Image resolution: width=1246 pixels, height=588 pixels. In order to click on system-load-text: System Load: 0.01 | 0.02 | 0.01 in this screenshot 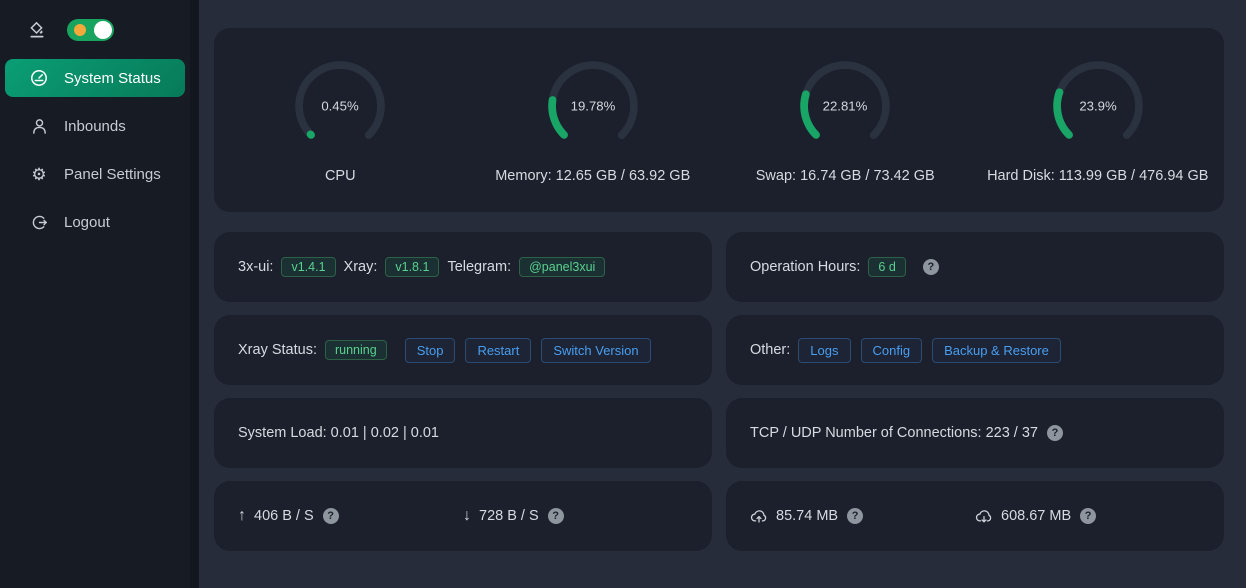, I will do `click(338, 433)`.